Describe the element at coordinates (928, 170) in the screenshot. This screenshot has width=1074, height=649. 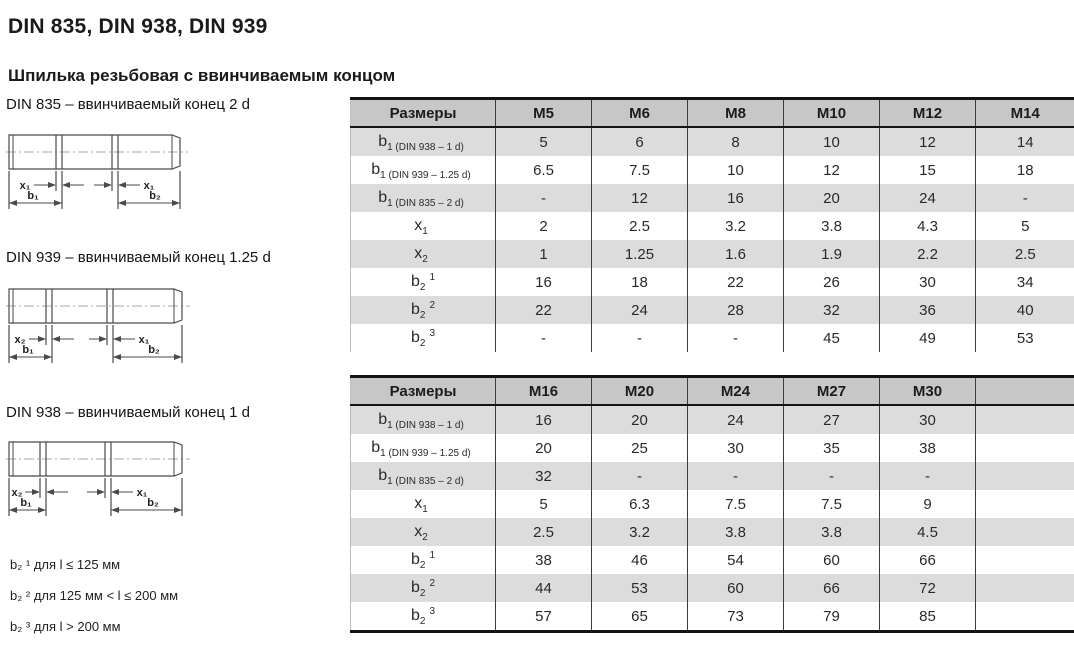
I see `value-cell: 15` at that location.